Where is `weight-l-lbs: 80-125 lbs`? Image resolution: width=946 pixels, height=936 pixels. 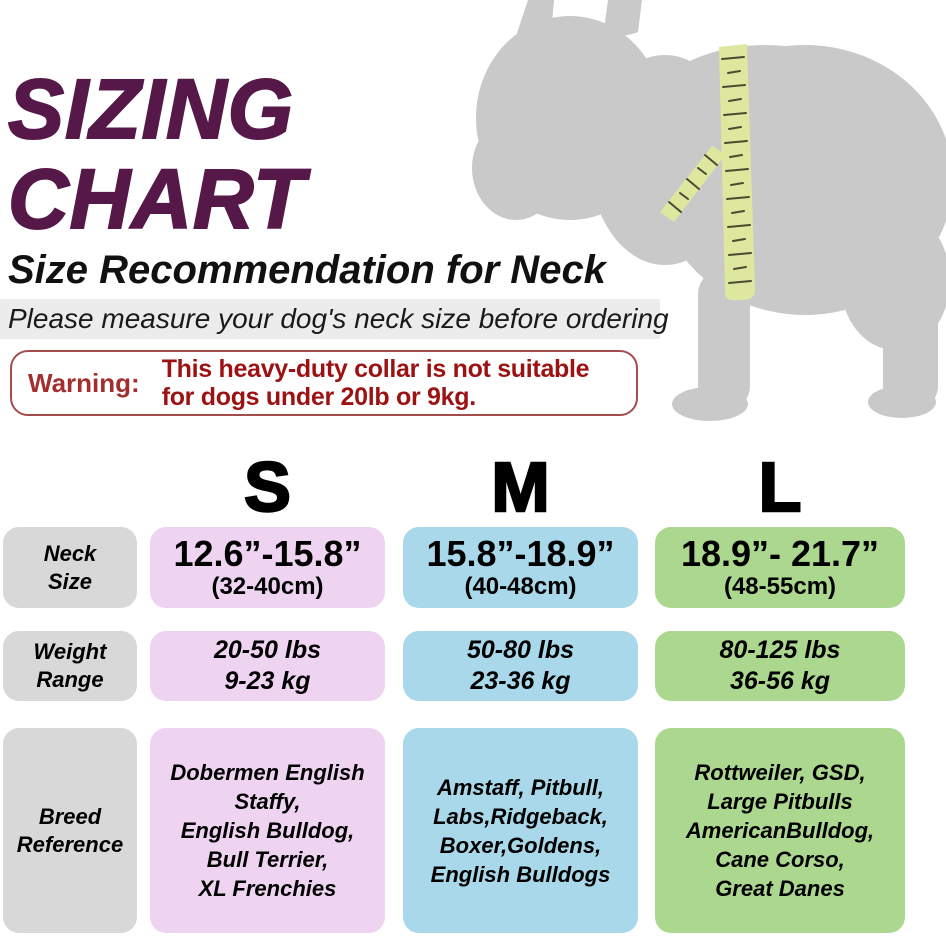 weight-l-lbs: 80-125 lbs is located at coordinates (780, 650).